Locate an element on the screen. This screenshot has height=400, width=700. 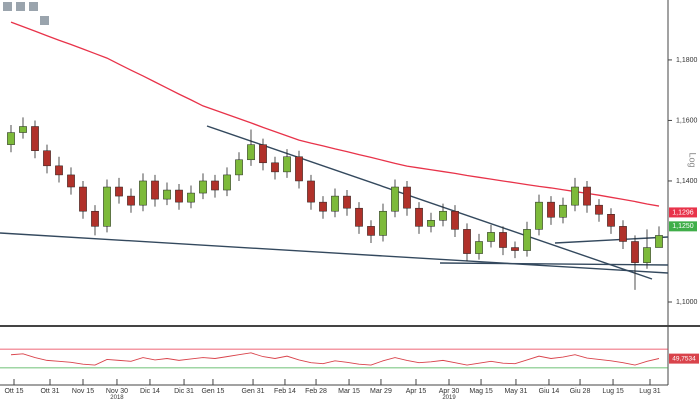
x-tick-label: Gen 31 is located at coordinates (253, 391).